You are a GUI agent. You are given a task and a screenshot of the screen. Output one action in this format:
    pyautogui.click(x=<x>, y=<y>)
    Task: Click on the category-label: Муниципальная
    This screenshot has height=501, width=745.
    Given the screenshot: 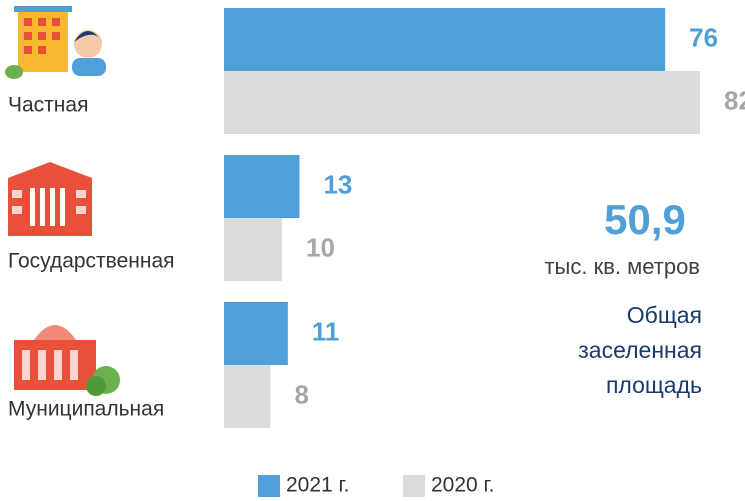 What is the action you would take?
    pyautogui.click(x=86, y=409)
    